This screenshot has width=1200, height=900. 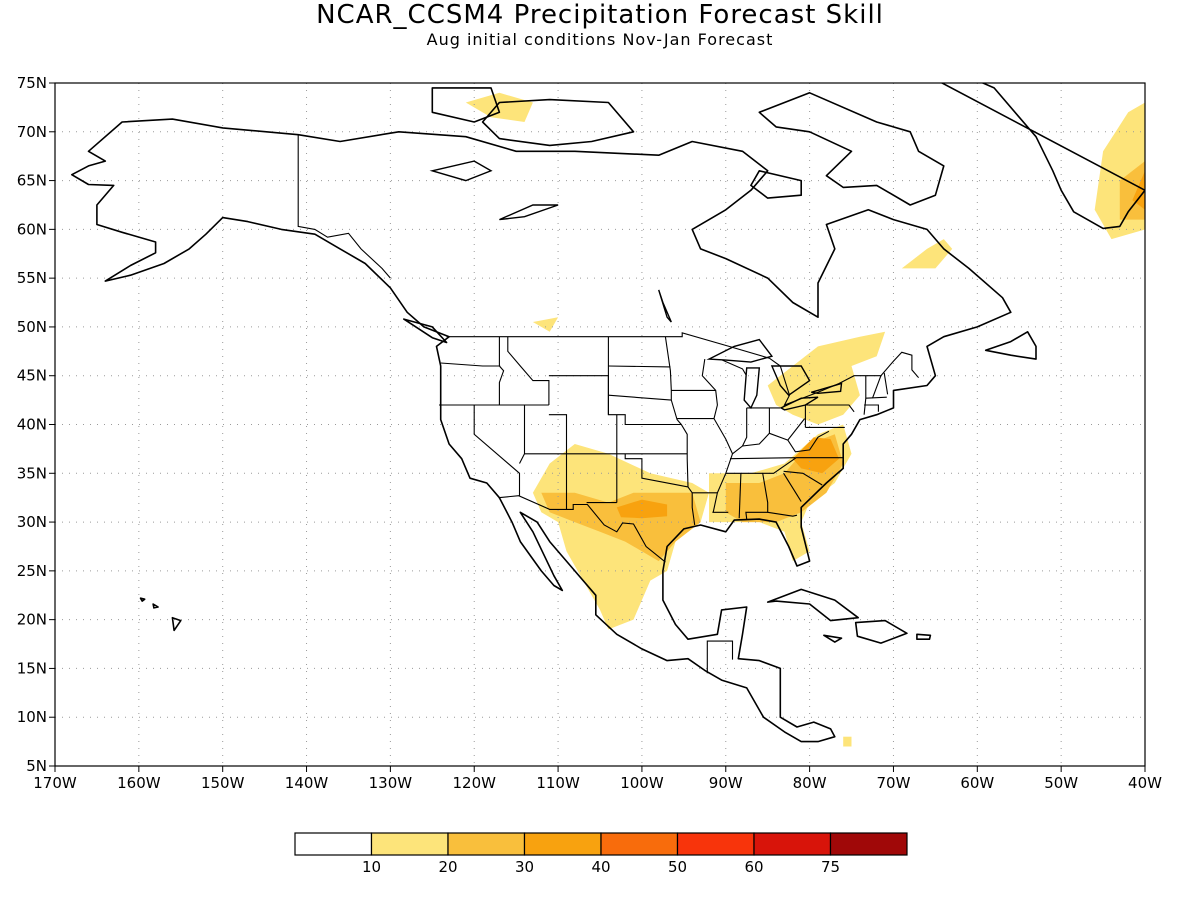 What do you see at coordinates (740, 350) in the screenshot?
I see `lake-lake-superior` at bounding box center [740, 350].